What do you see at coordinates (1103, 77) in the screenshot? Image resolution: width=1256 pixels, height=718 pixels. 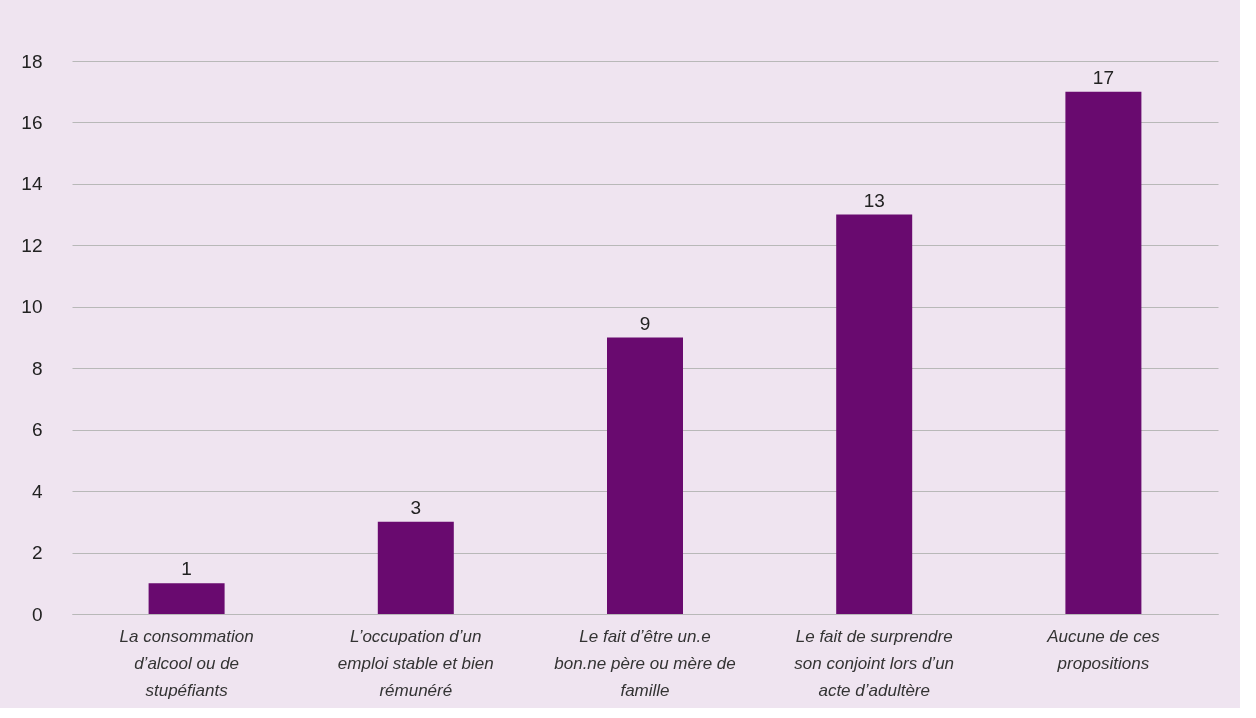 I see `data-label: 17` at bounding box center [1103, 77].